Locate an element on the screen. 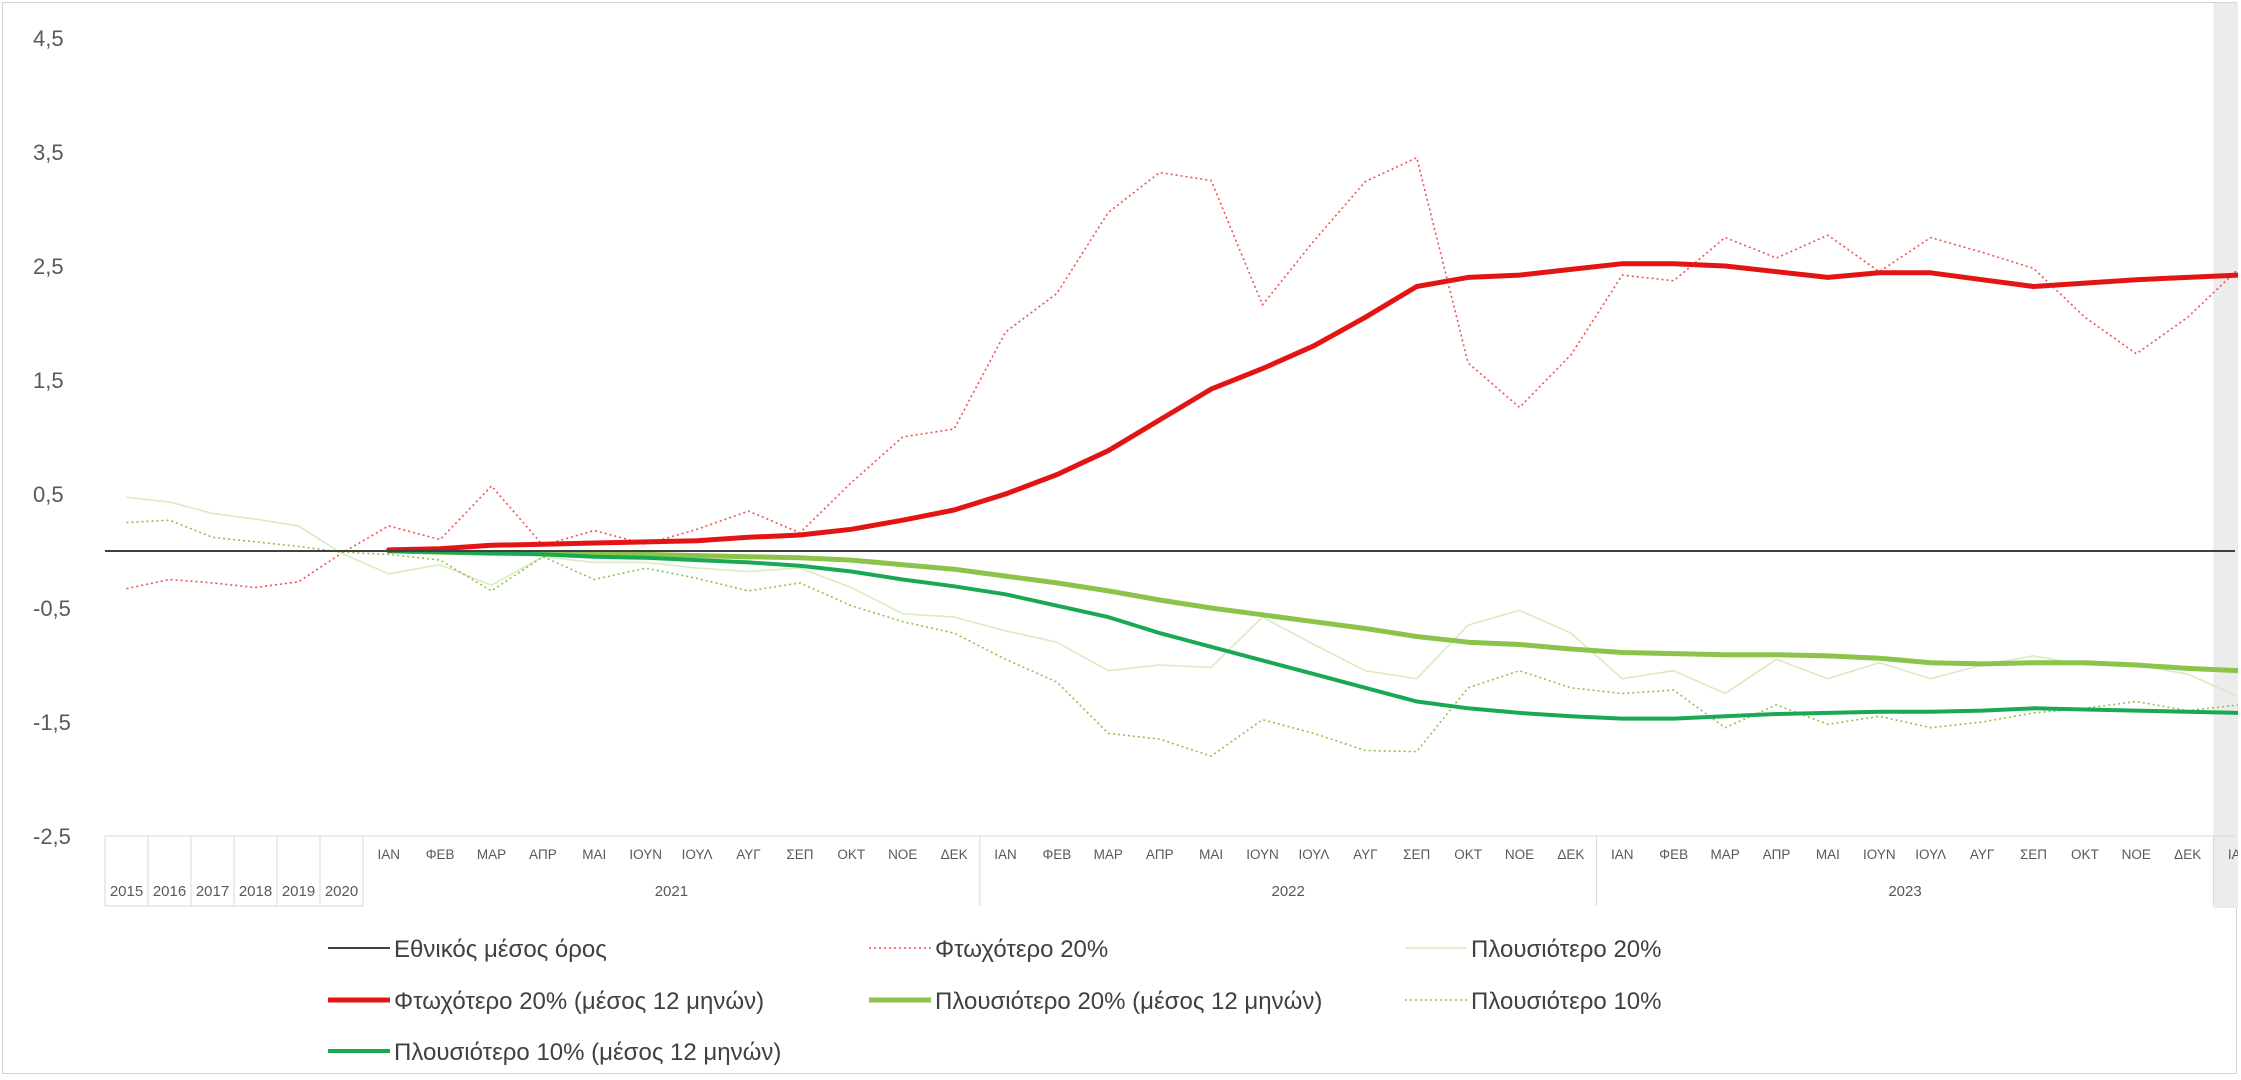 The width and height of the screenshot is (2241, 1080). legend-label: Εθνικός μέσος όρος is located at coordinates (500, 949).